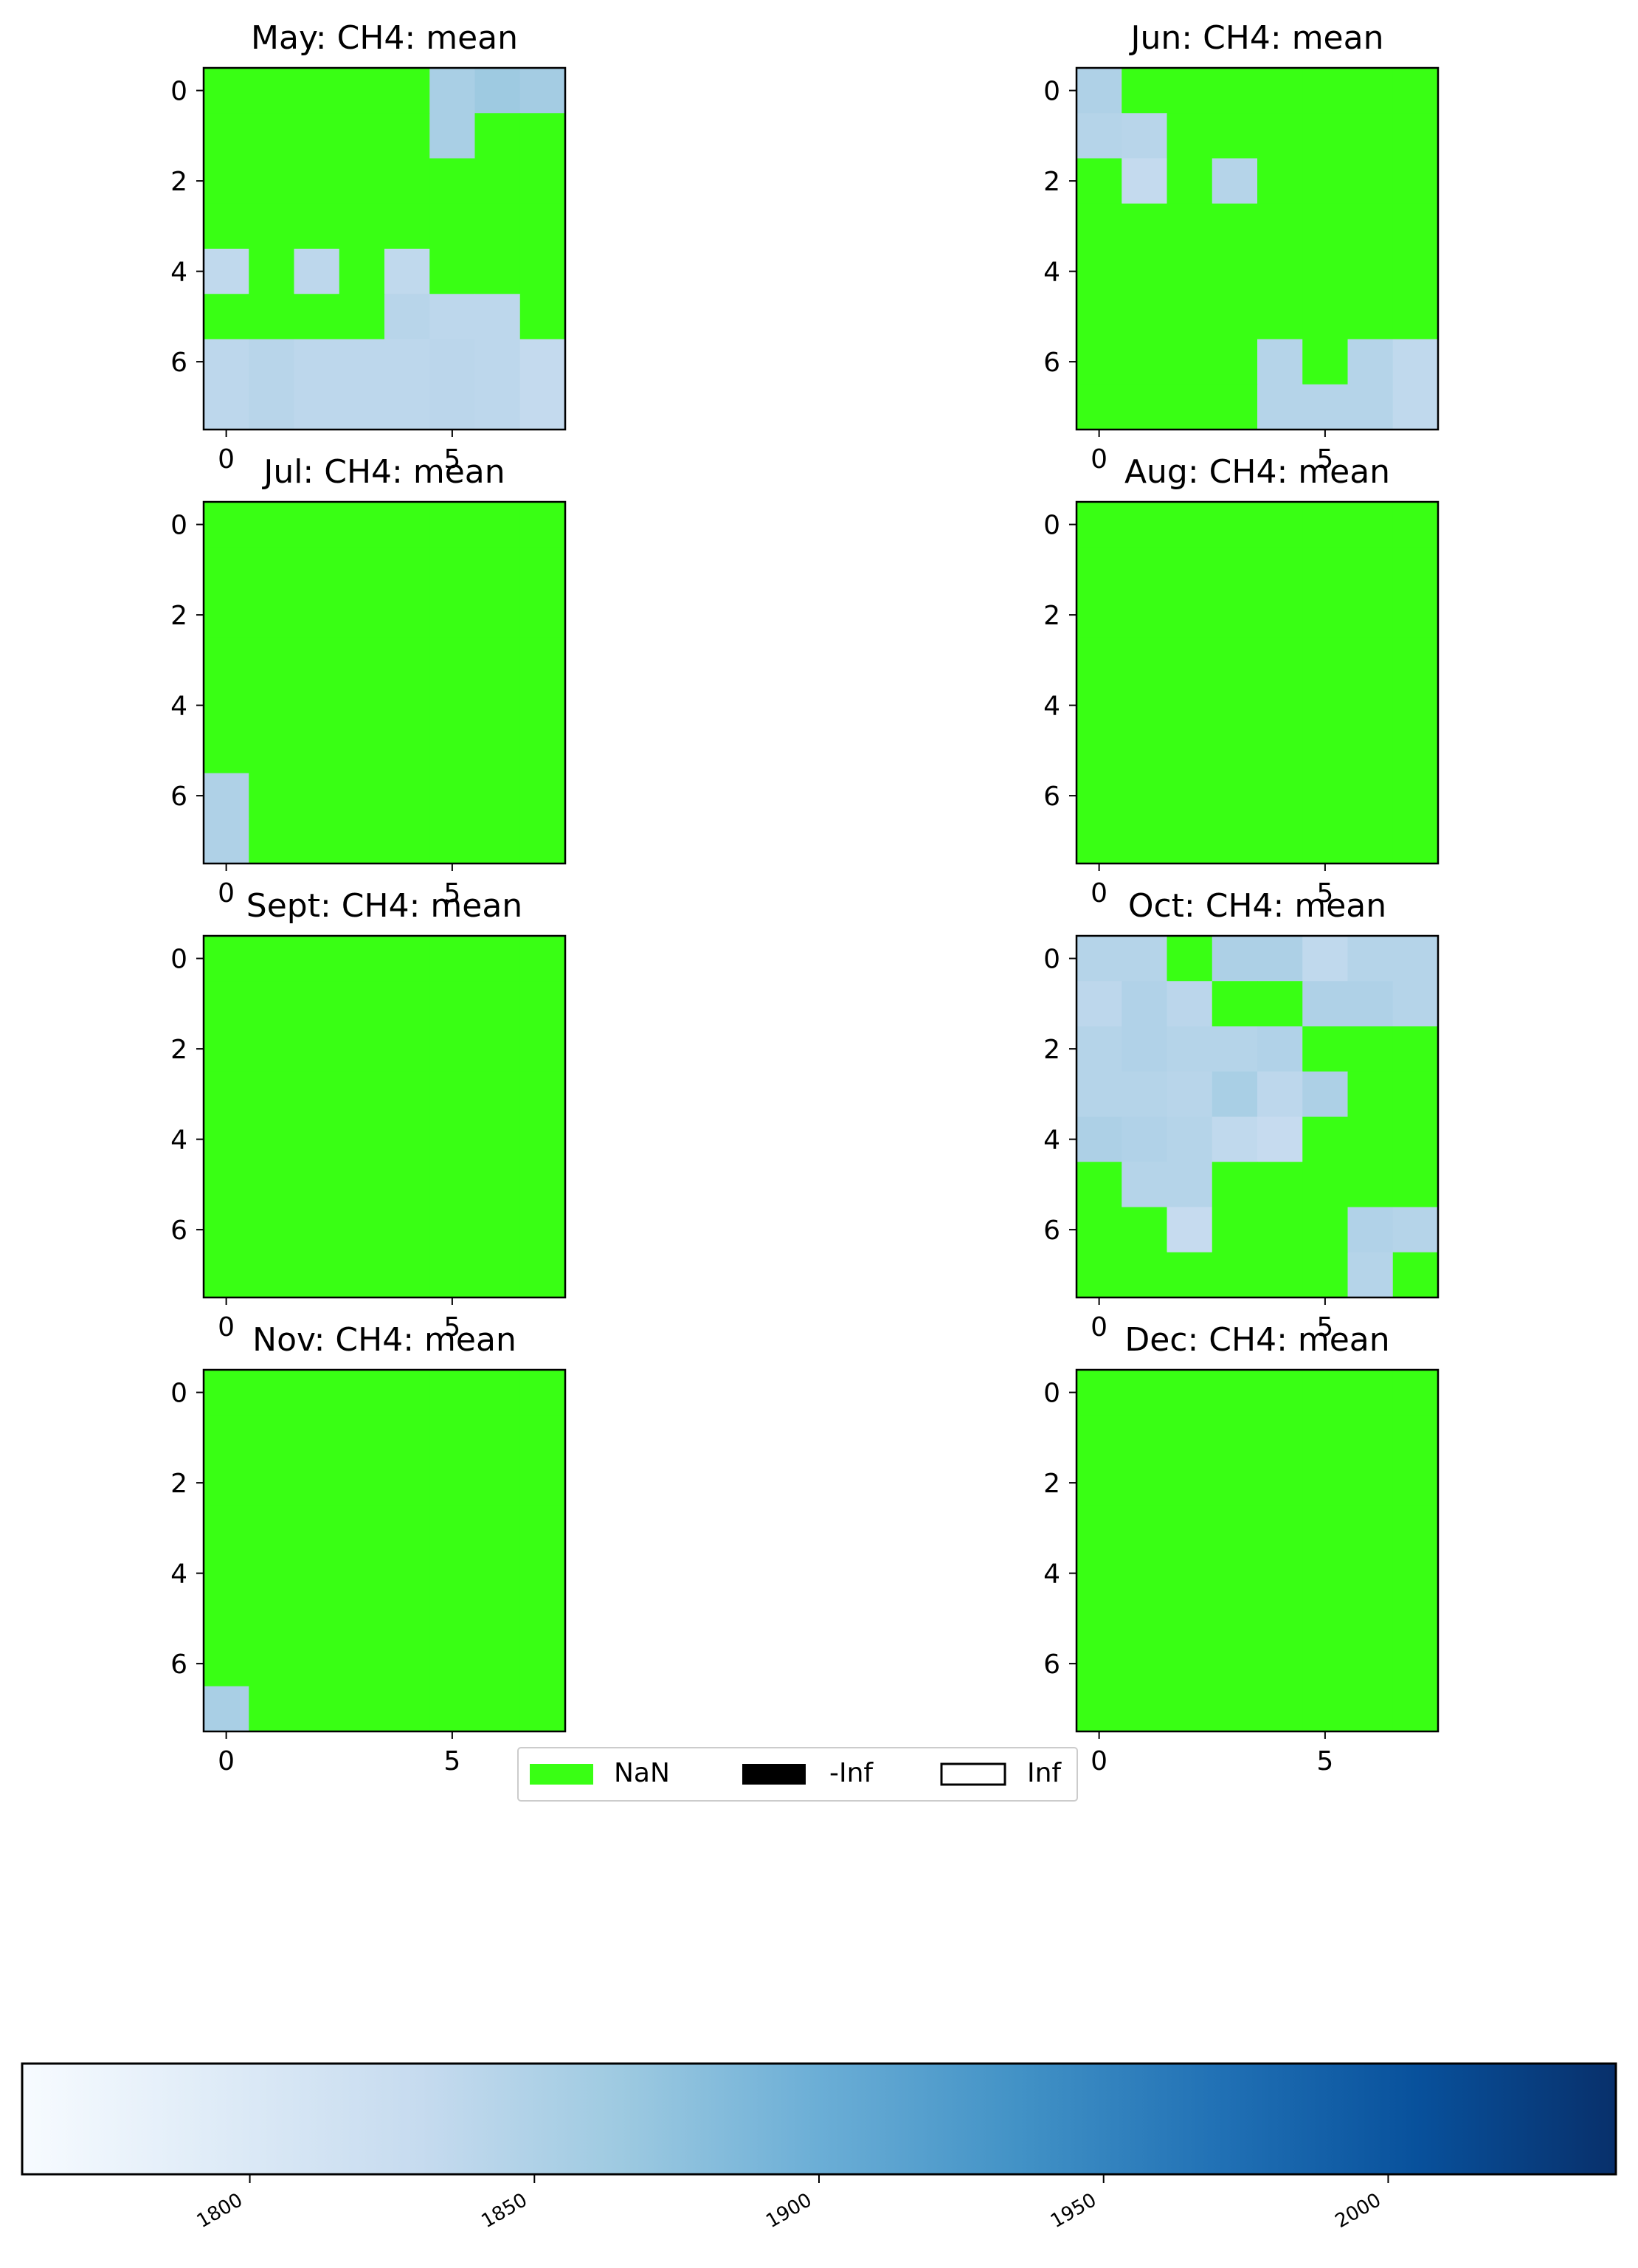  Describe the element at coordinates (451, 1327) in the screenshot. I see `x-tick-label: 5` at that location.